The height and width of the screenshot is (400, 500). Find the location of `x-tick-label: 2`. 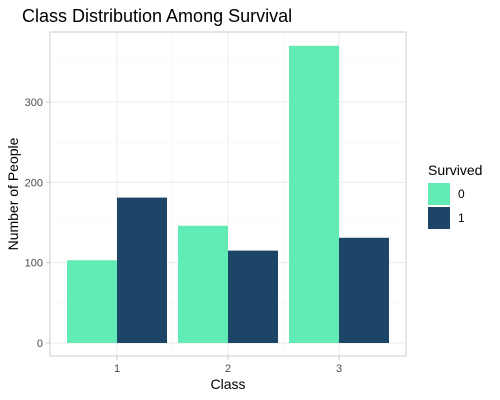

x-tick-label: 2 is located at coordinates (228, 369).